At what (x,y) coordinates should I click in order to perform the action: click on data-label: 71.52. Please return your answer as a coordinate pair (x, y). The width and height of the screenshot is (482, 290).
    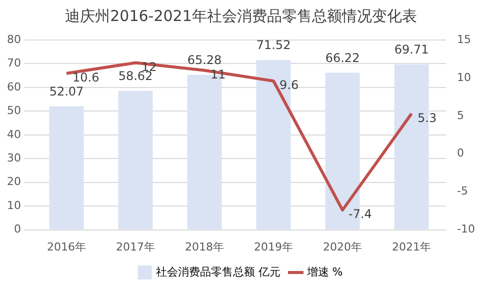
    Looking at the image, I should click on (273, 45).